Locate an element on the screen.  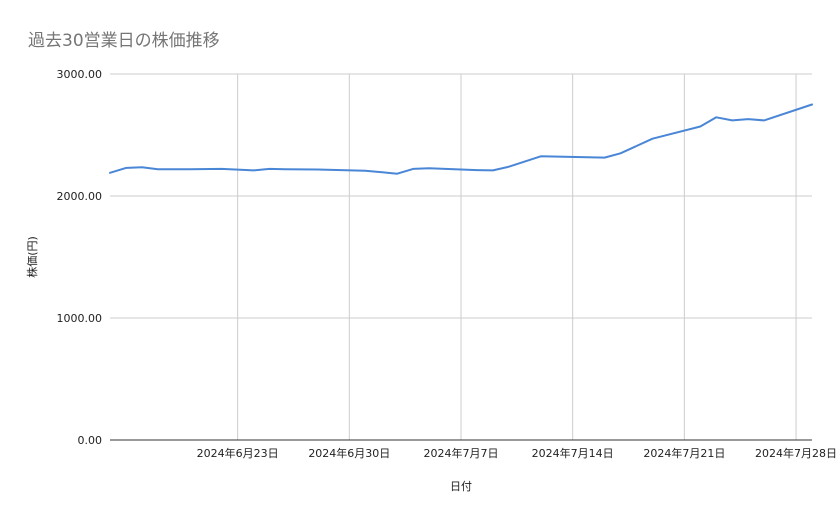
chart-title: 過去30営業日の株価推移 is located at coordinates (124, 41).